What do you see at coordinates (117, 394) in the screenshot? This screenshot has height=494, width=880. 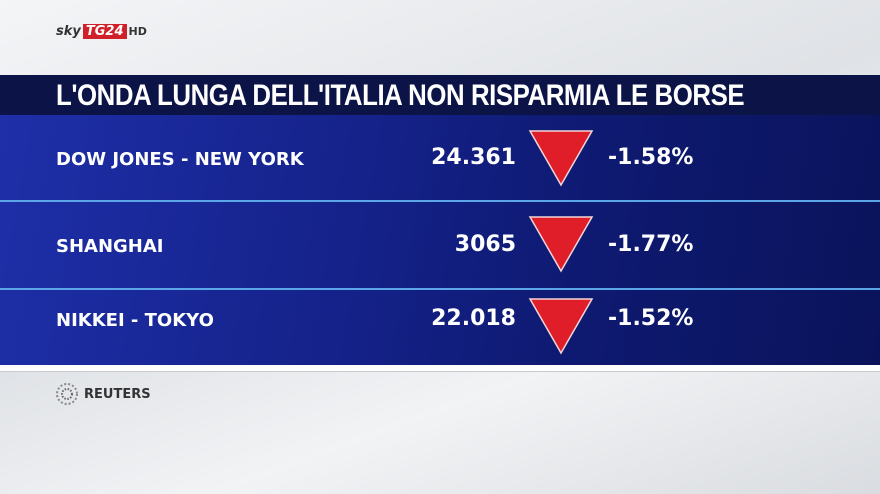 I see `source-name: REUTERS` at bounding box center [117, 394].